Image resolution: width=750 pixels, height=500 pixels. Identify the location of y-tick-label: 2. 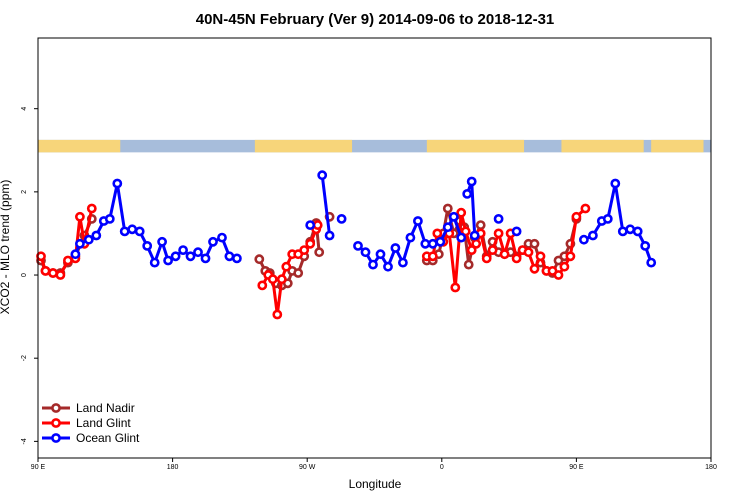
(24, 192).